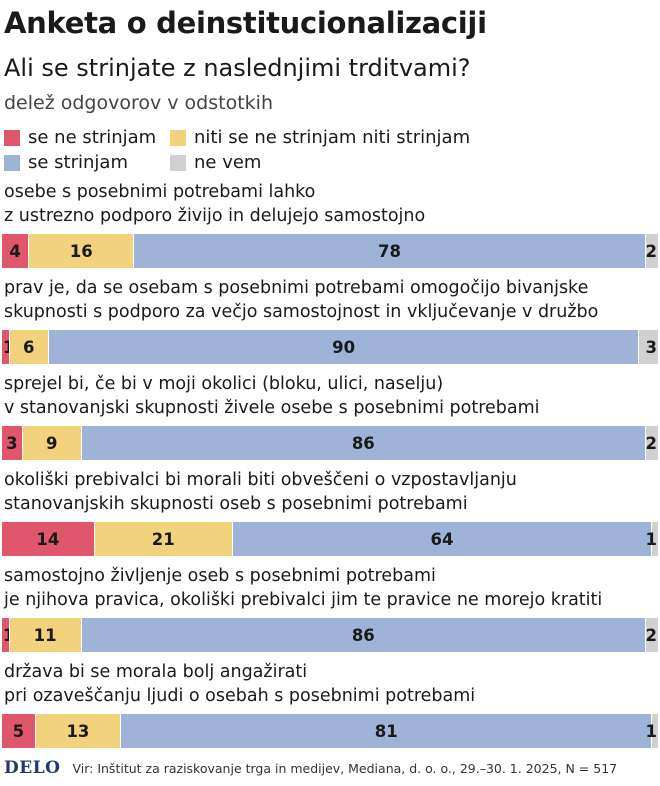 Image resolution: width=660 pixels, height=786 pixels. I want to click on delo-logo: DELO, so click(32, 768).